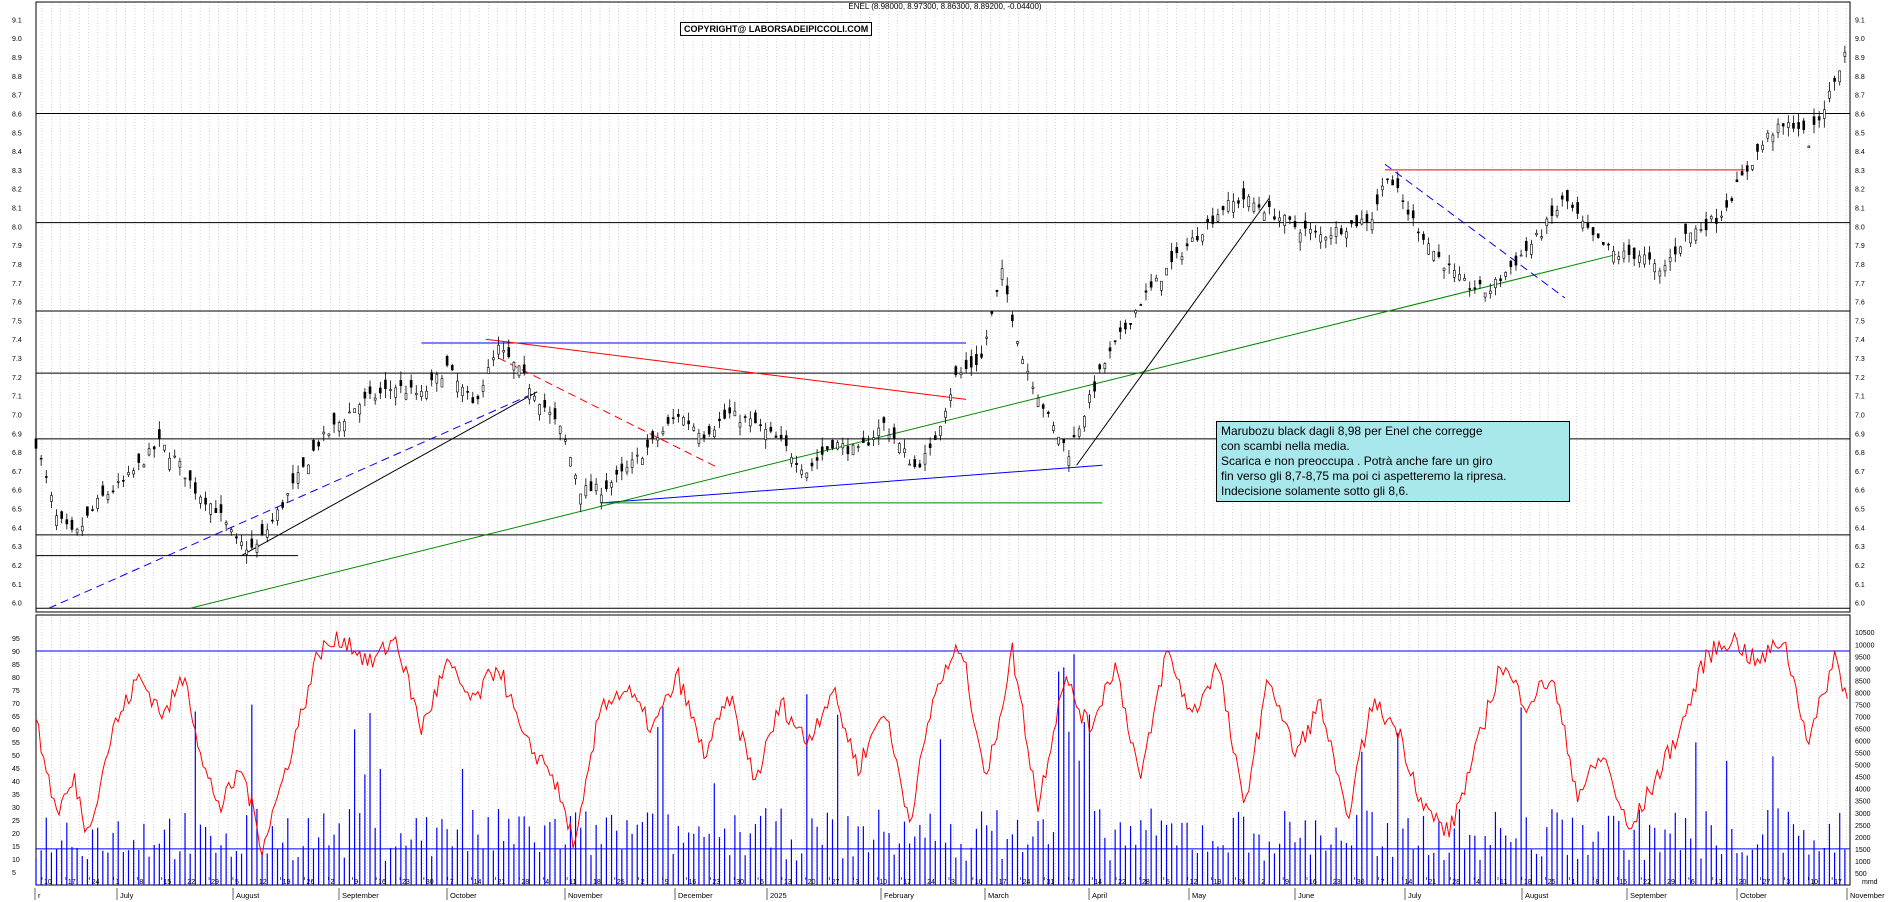 This screenshot has height=902, width=1890. What do you see at coordinates (1861, 874) in the screenshot?
I see `volume-tick: 500` at bounding box center [1861, 874].